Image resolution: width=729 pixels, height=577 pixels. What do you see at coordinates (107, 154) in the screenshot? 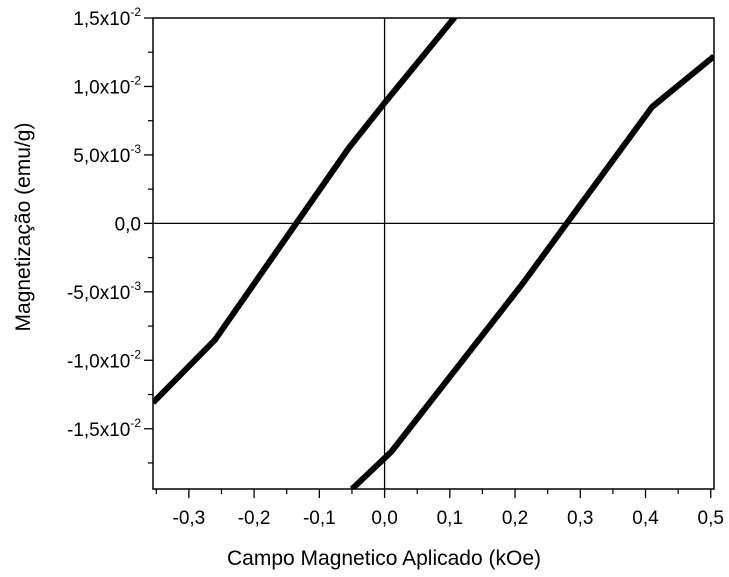
I see `y-tick-label: 5,0x10⁻³` at bounding box center [107, 154].